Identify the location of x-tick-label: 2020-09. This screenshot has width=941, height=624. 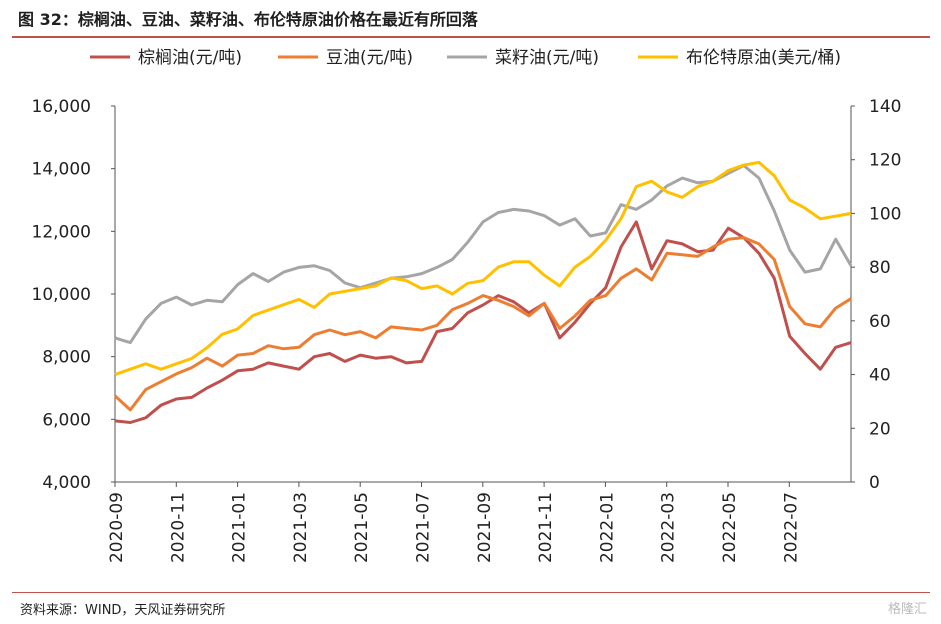
(117, 527).